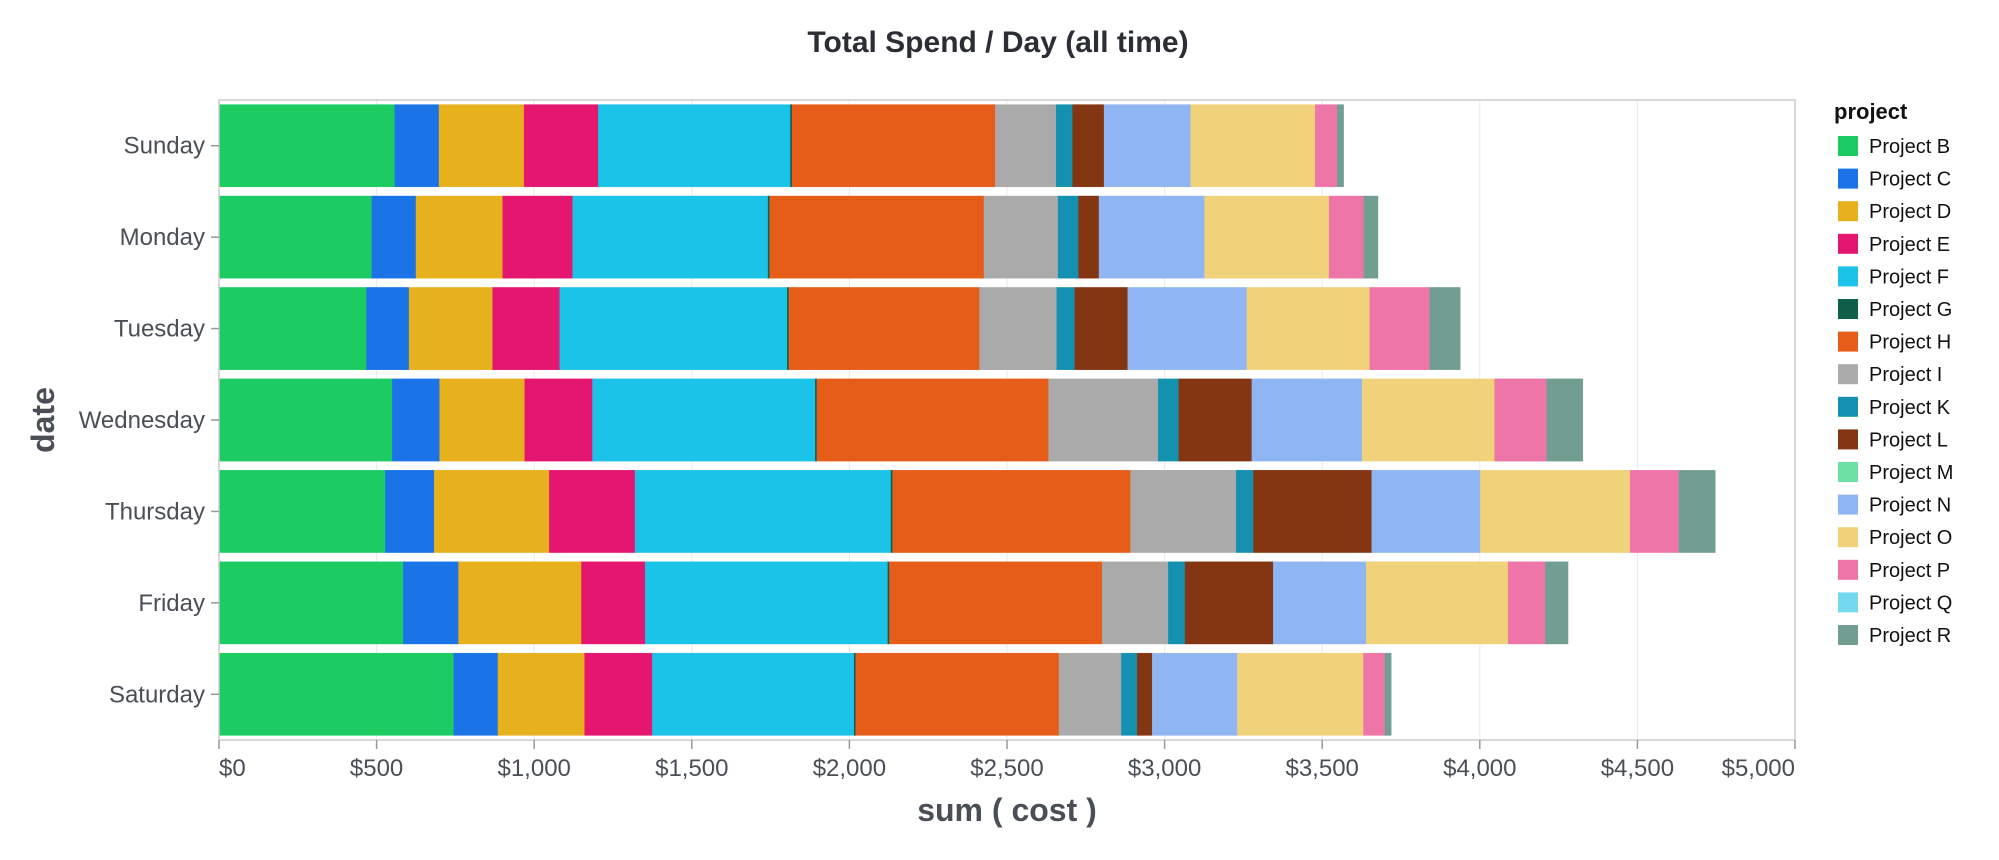  Describe the element at coordinates (162, 237) in the screenshot. I see `y-tick-label: Monday` at that location.